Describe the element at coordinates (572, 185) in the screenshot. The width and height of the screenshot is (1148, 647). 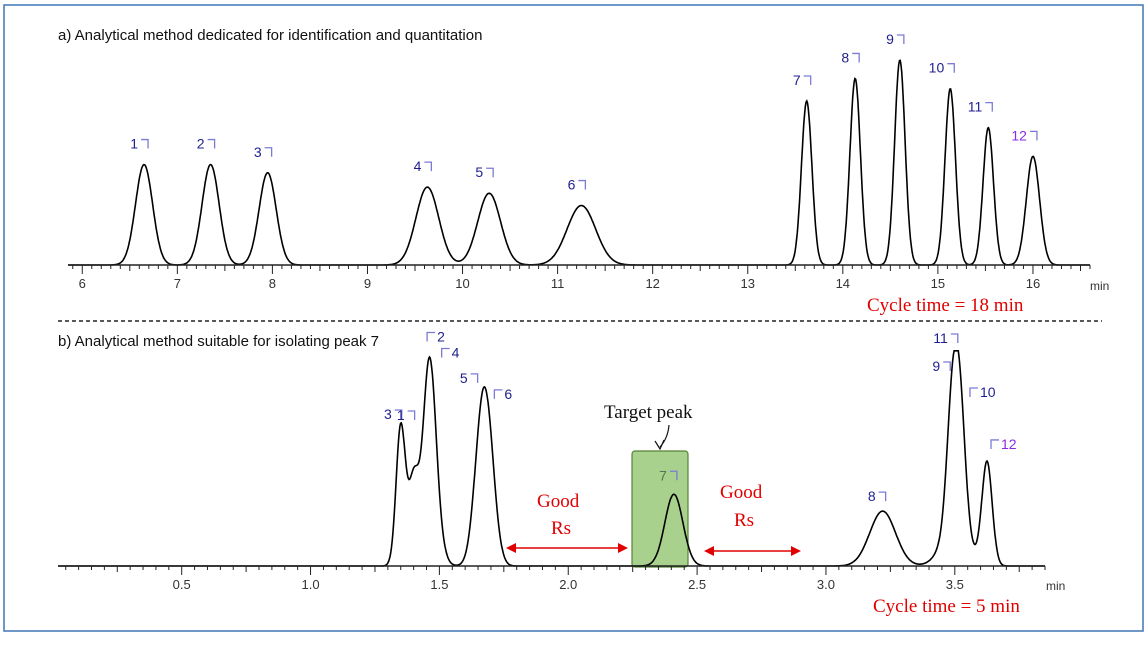
I see `peak-label-a-6: 6` at that location.